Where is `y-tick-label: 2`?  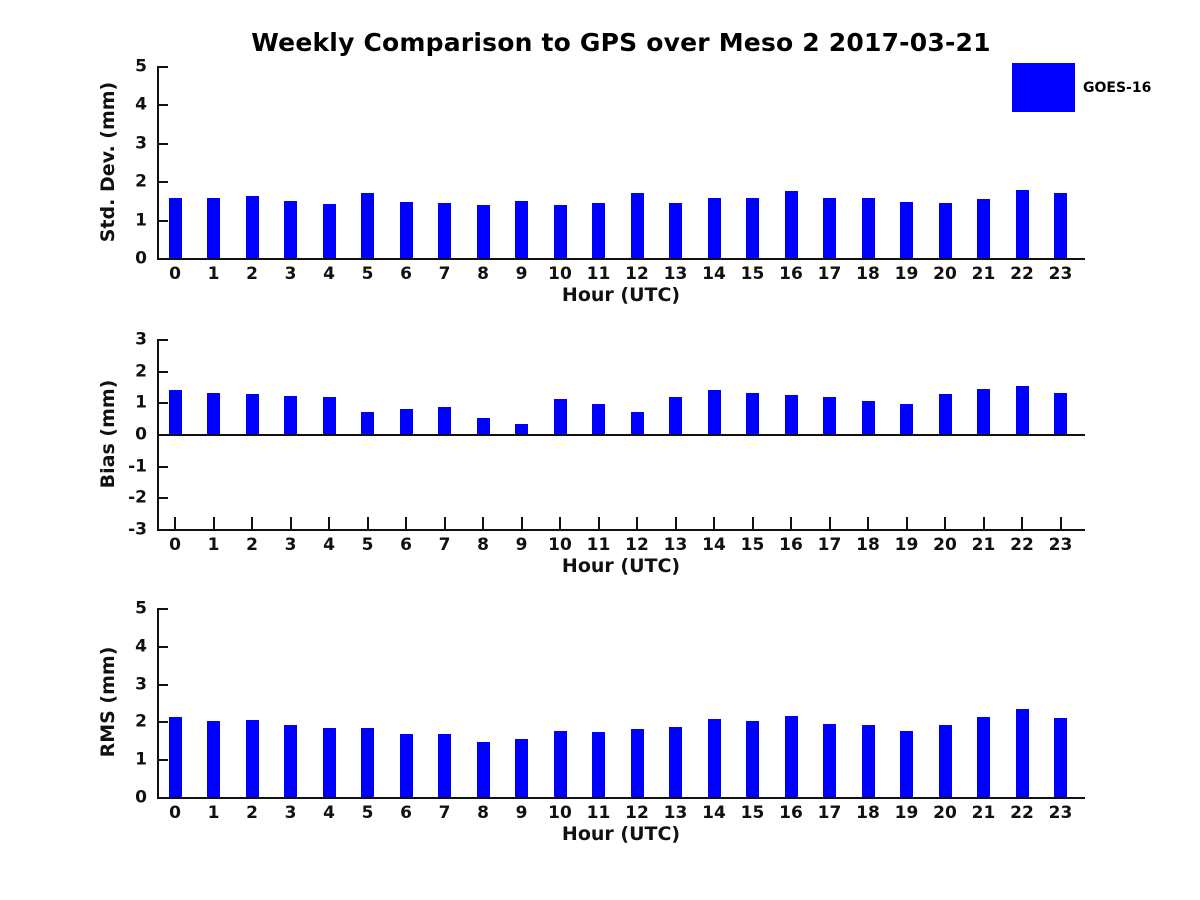 y-tick-label: 2 is located at coordinates (141, 181).